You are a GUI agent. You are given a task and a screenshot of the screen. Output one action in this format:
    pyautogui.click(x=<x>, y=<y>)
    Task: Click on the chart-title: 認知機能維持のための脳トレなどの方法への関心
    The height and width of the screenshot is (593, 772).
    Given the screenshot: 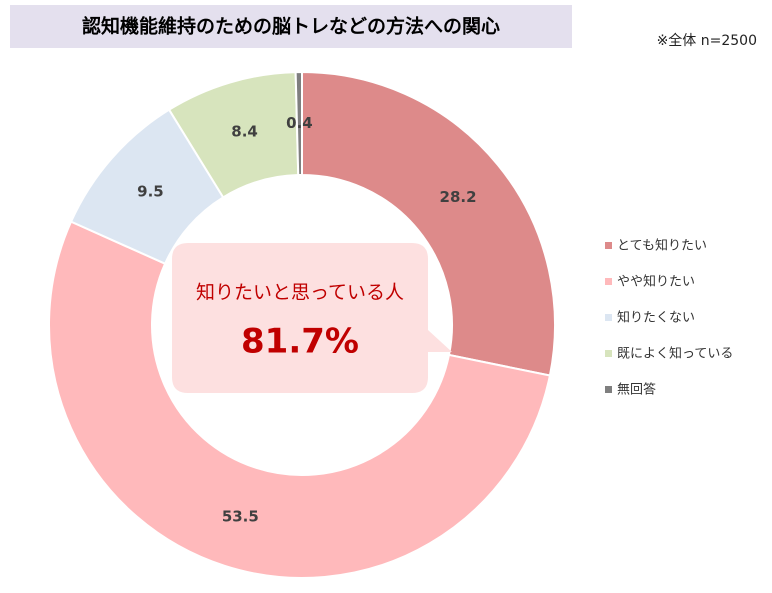 What is the action you would take?
    pyautogui.click(x=291, y=26)
    